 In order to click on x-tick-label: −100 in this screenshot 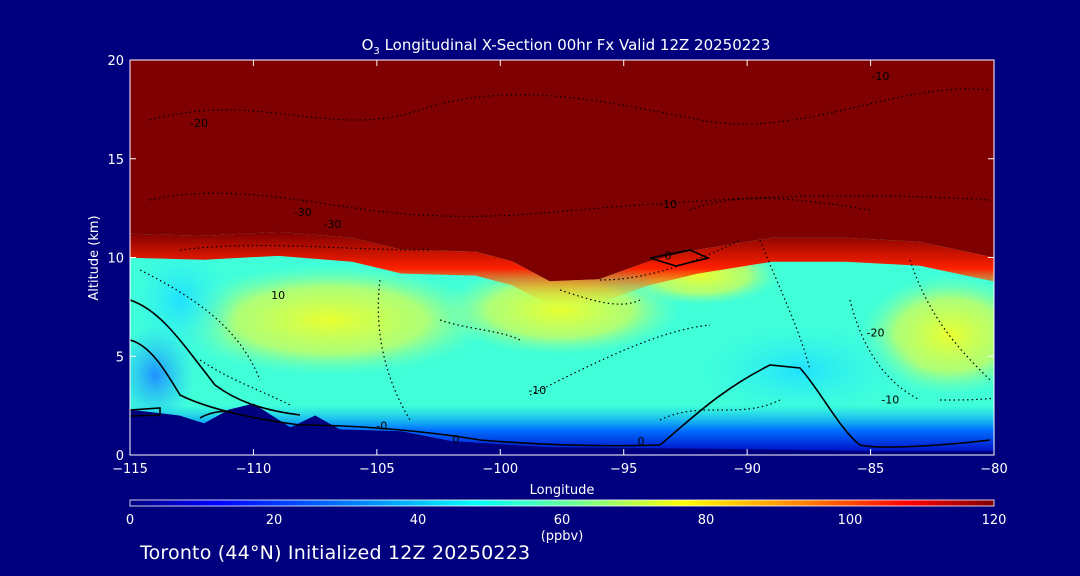, I will do `click(500, 469)`.